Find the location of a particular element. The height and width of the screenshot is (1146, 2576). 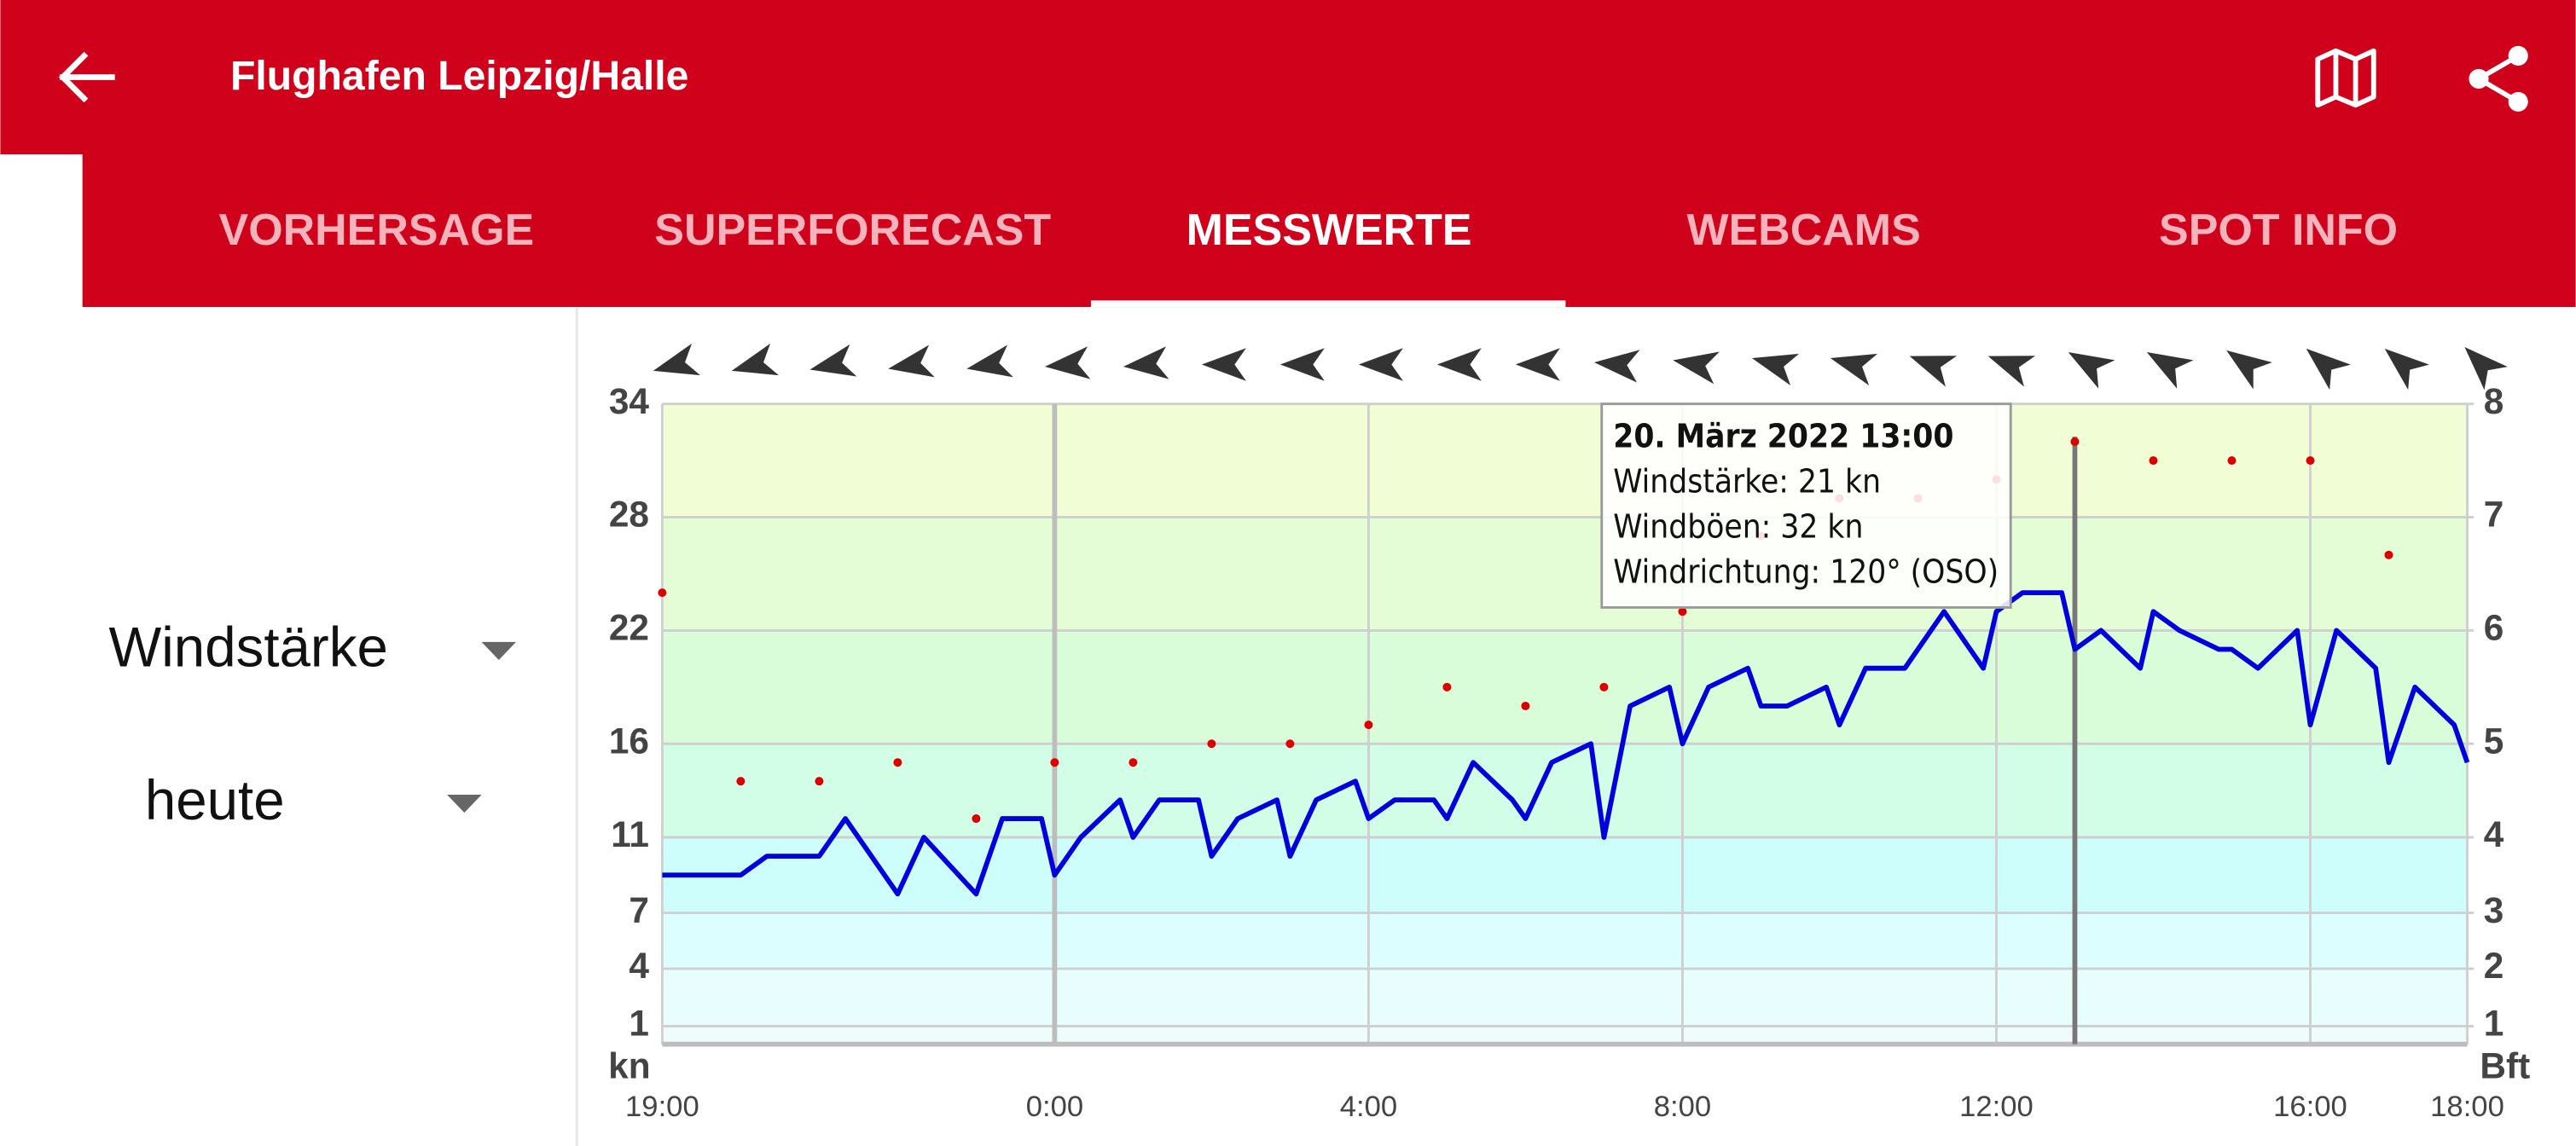

tooltip-line: Windstärke: 21 kn is located at coordinates (1747, 482).